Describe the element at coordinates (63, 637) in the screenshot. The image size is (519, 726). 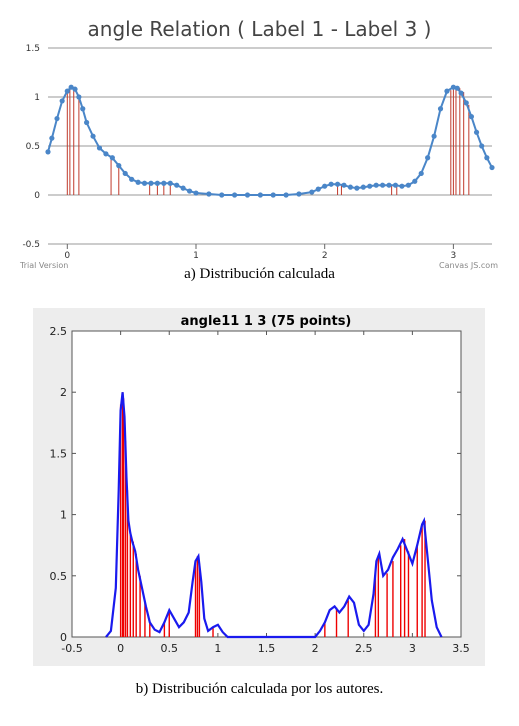
I see `chart-b-ytick-label: 0` at that location.